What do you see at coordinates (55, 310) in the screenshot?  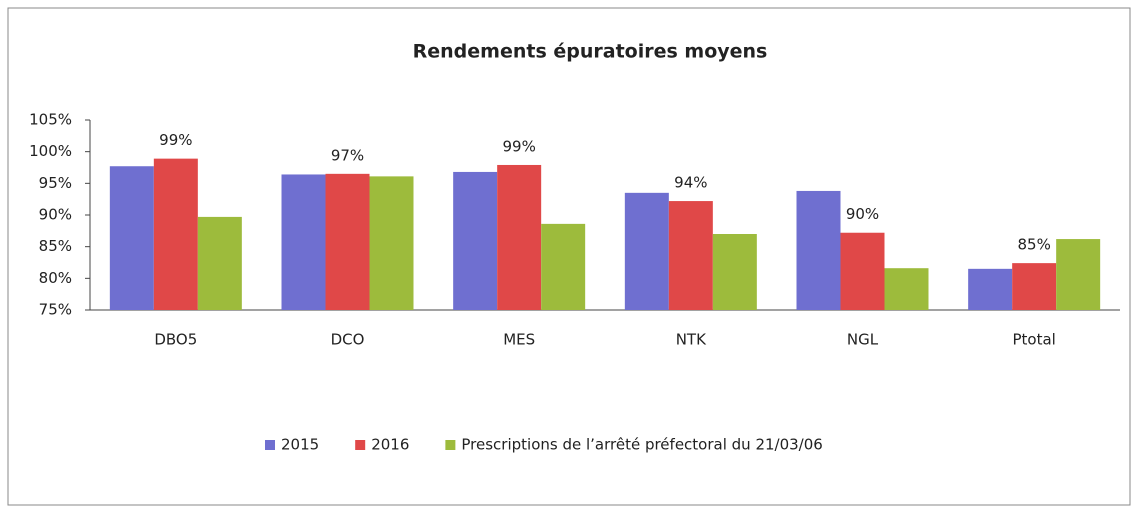 I see `y-tick-label: 75%` at bounding box center [55, 310].